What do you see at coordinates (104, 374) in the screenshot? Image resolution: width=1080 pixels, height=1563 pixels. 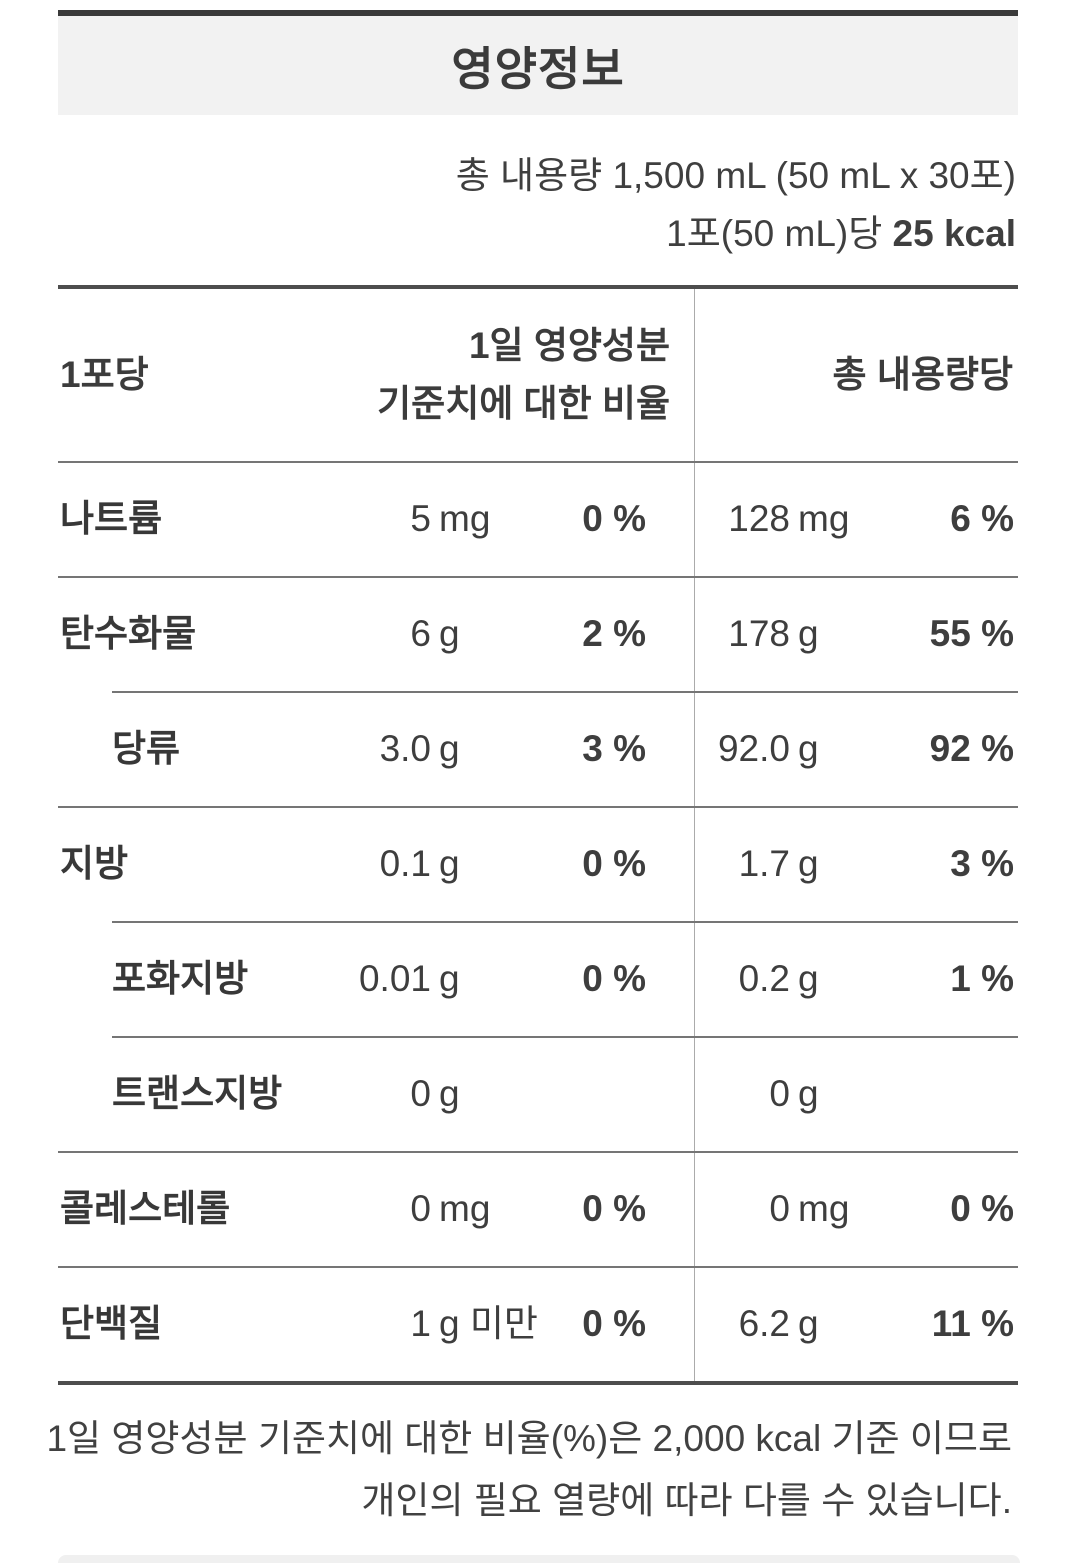 I see `header-per-pack: 1포당` at bounding box center [104, 374].